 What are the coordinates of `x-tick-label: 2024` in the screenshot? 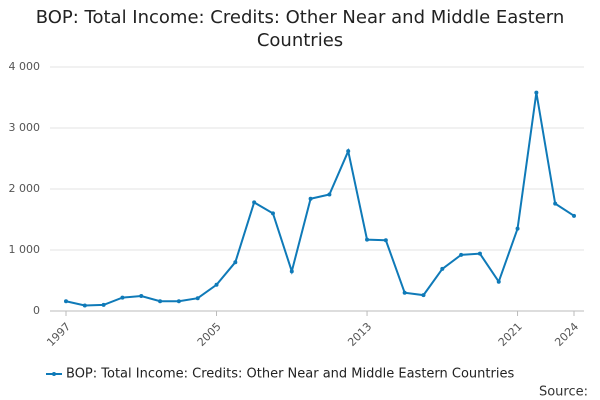 It's located at (566, 334).